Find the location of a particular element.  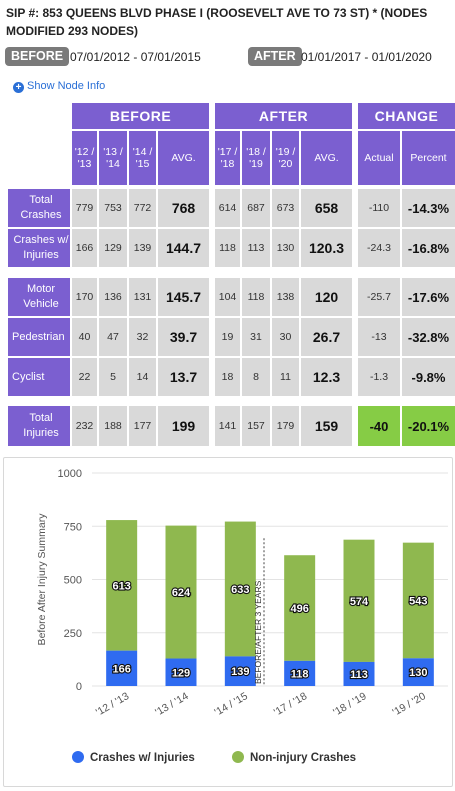

y-tick-label: 250 is located at coordinates (73, 634).